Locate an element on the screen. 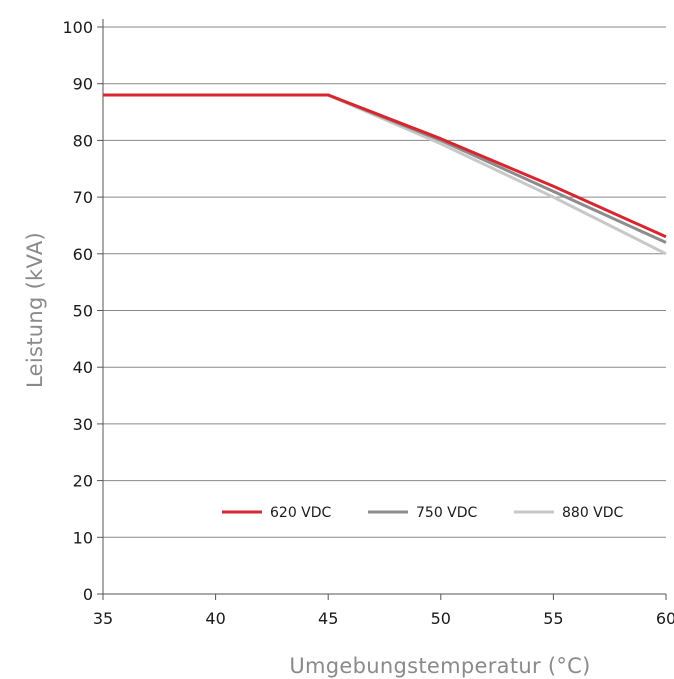  legend-label: 750 VDC is located at coordinates (447, 513).